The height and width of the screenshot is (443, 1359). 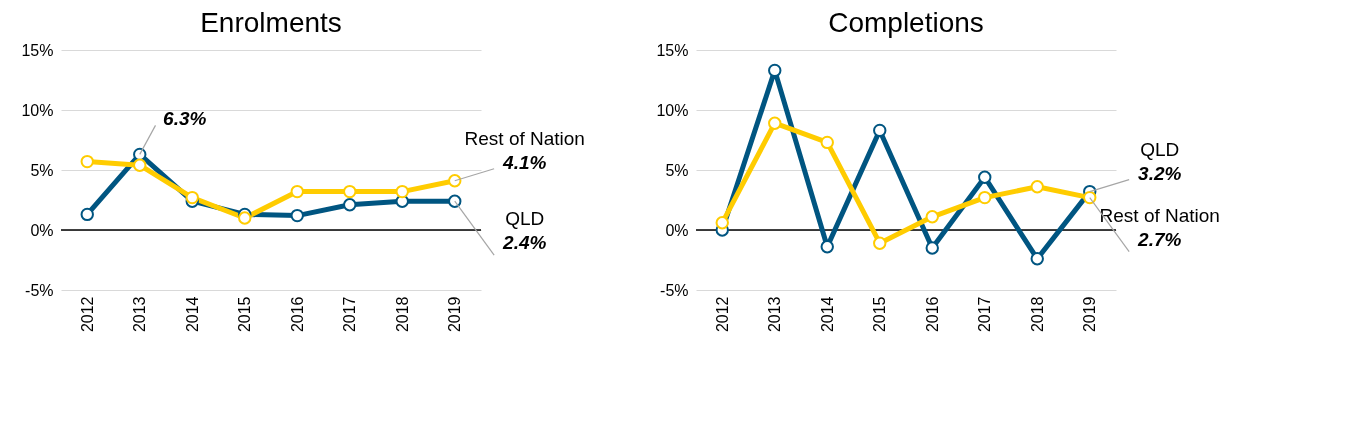 What do you see at coordinates (524, 243) in the screenshot?
I see `annotation: 2.4%` at bounding box center [524, 243].